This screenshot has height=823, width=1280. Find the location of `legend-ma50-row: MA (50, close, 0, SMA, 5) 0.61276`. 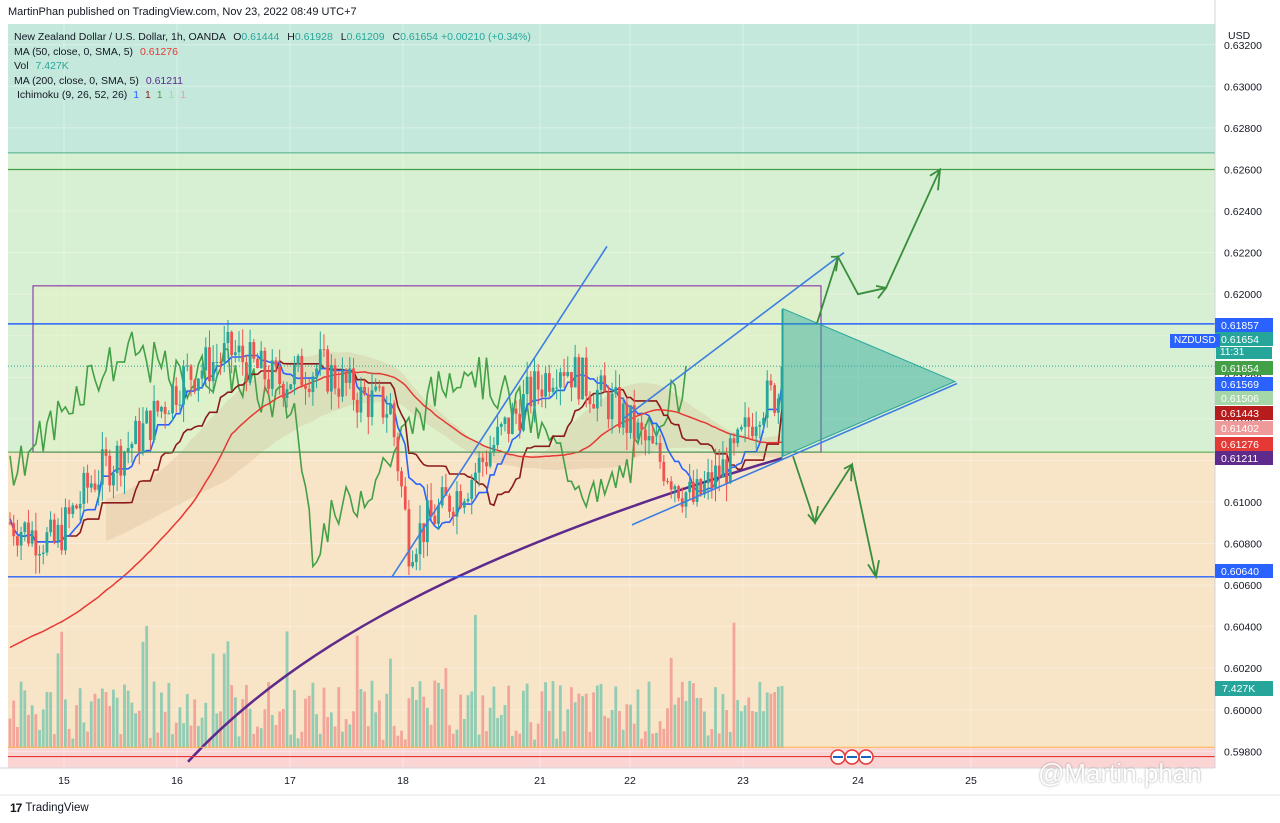

legend-ma50-row: MA (50, close, 0, SMA, 5) 0.61276 is located at coordinates (272, 52).